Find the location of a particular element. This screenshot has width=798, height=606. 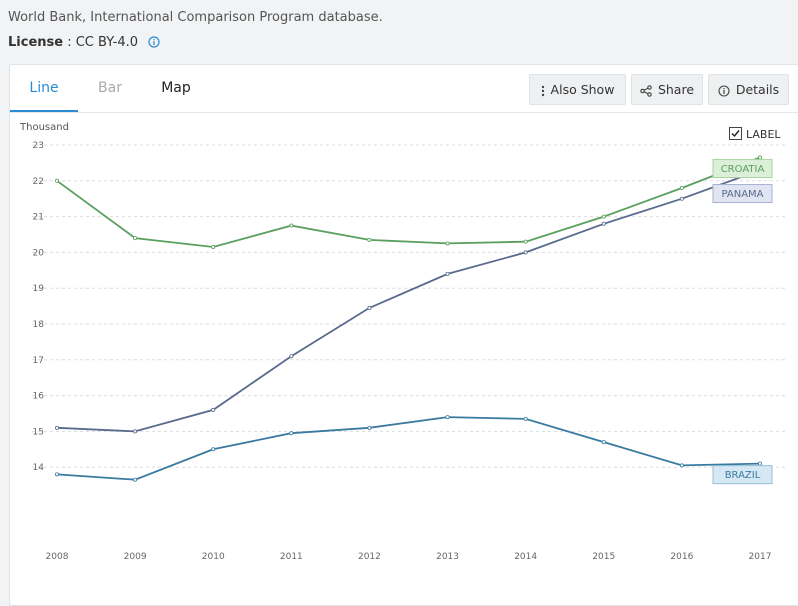

series-label: PANAMA is located at coordinates (742, 194).